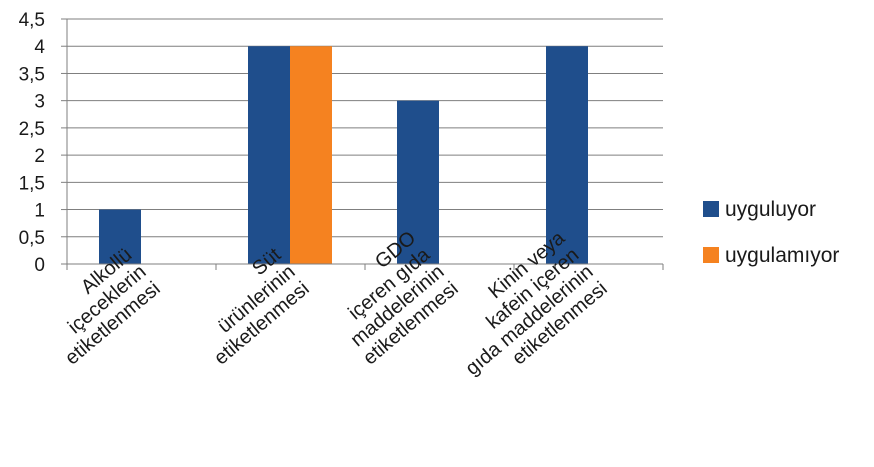 The height and width of the screenshot is (467, 874). What do you see at coordinates (32, 20) in the screenshot?
I see `y-tick-label: 4,5` at bounding box center [32, 20].